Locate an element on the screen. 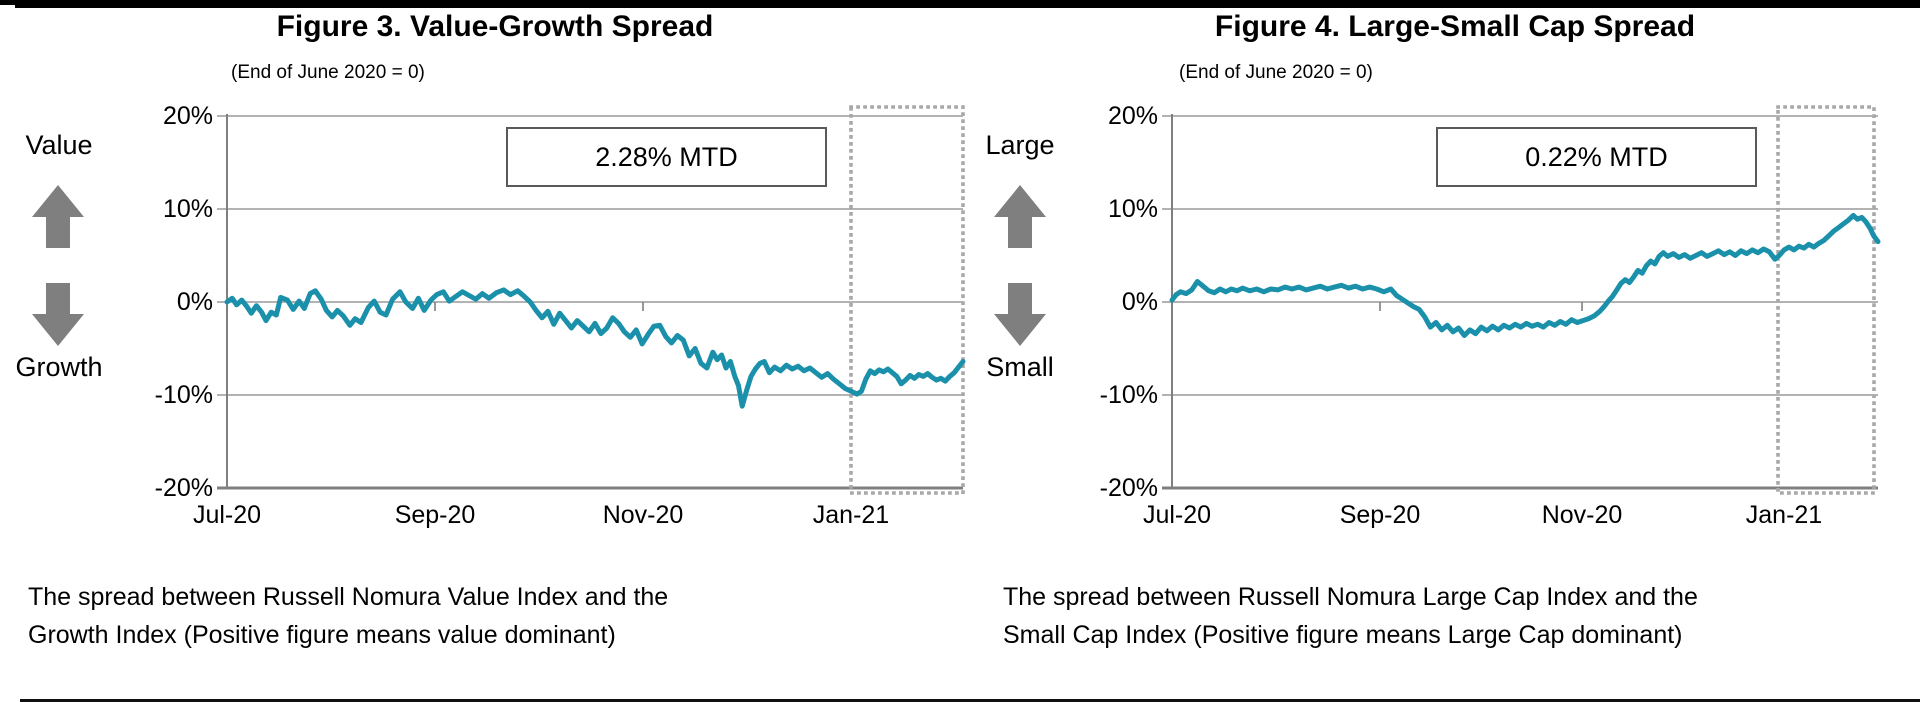 The image size is (1920, 702). figure4-mtd-annotation-box: 0.22% MTD is located at coordinates (1596, 157).